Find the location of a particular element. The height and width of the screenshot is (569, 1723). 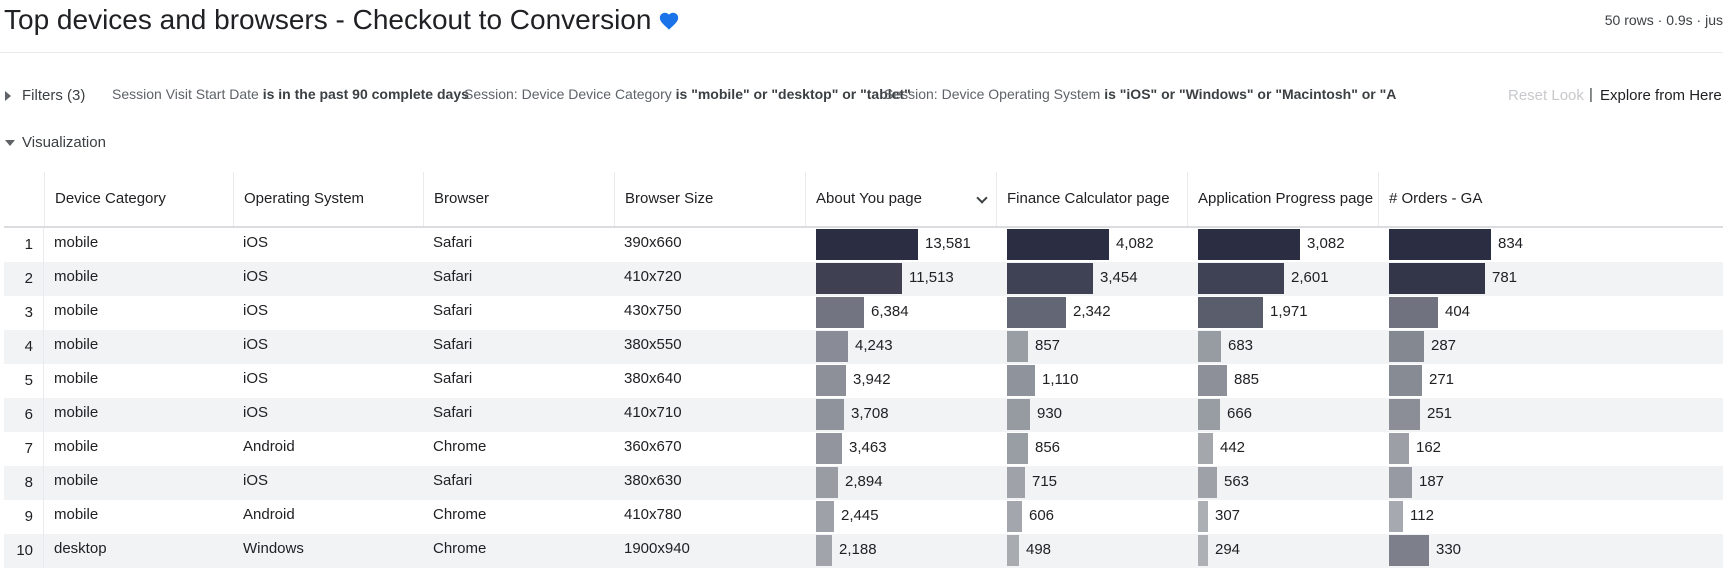

cell-browser-size: 410x710 is located at coordinates (653, 412).